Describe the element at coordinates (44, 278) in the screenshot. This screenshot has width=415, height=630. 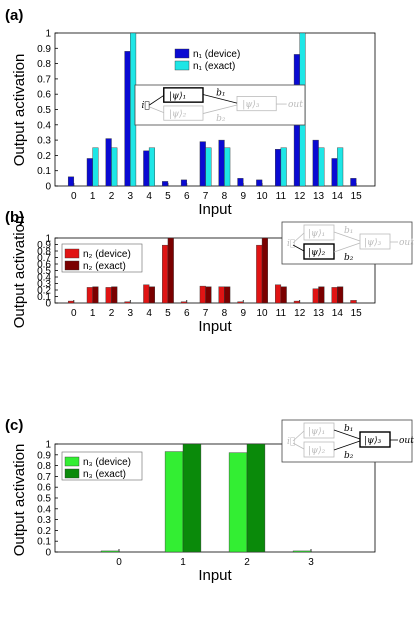
I see `y-tick-label: 0.4` at that location.